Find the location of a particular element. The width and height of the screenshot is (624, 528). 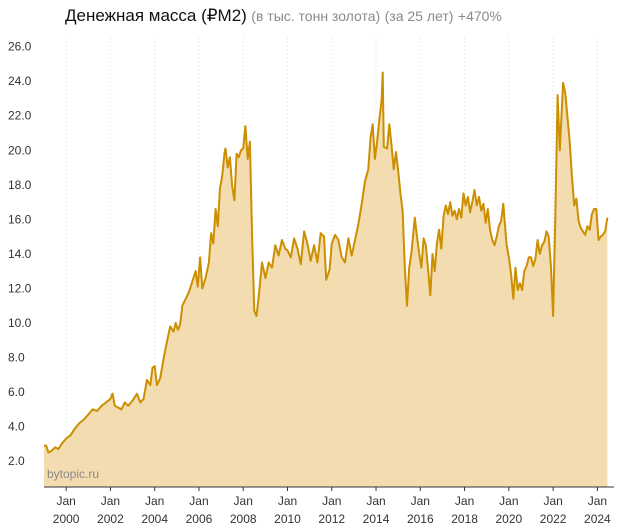

x-tick-label-year: 2008 is located at coordinates (243, 519).